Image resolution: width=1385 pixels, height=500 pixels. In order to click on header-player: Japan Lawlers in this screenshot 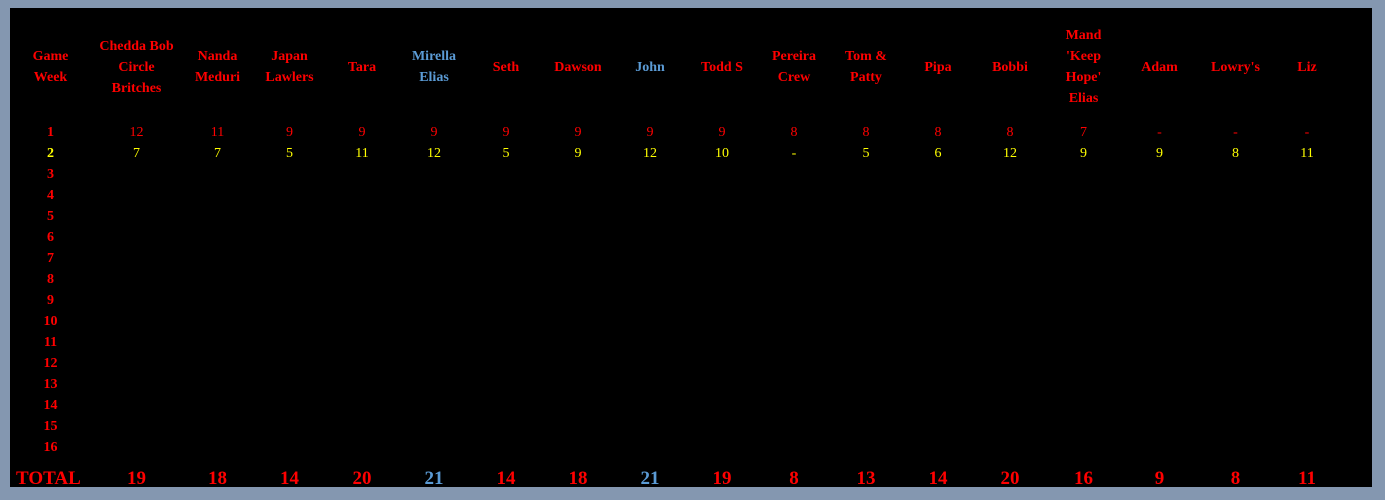, I will do `click(289, 67)`.